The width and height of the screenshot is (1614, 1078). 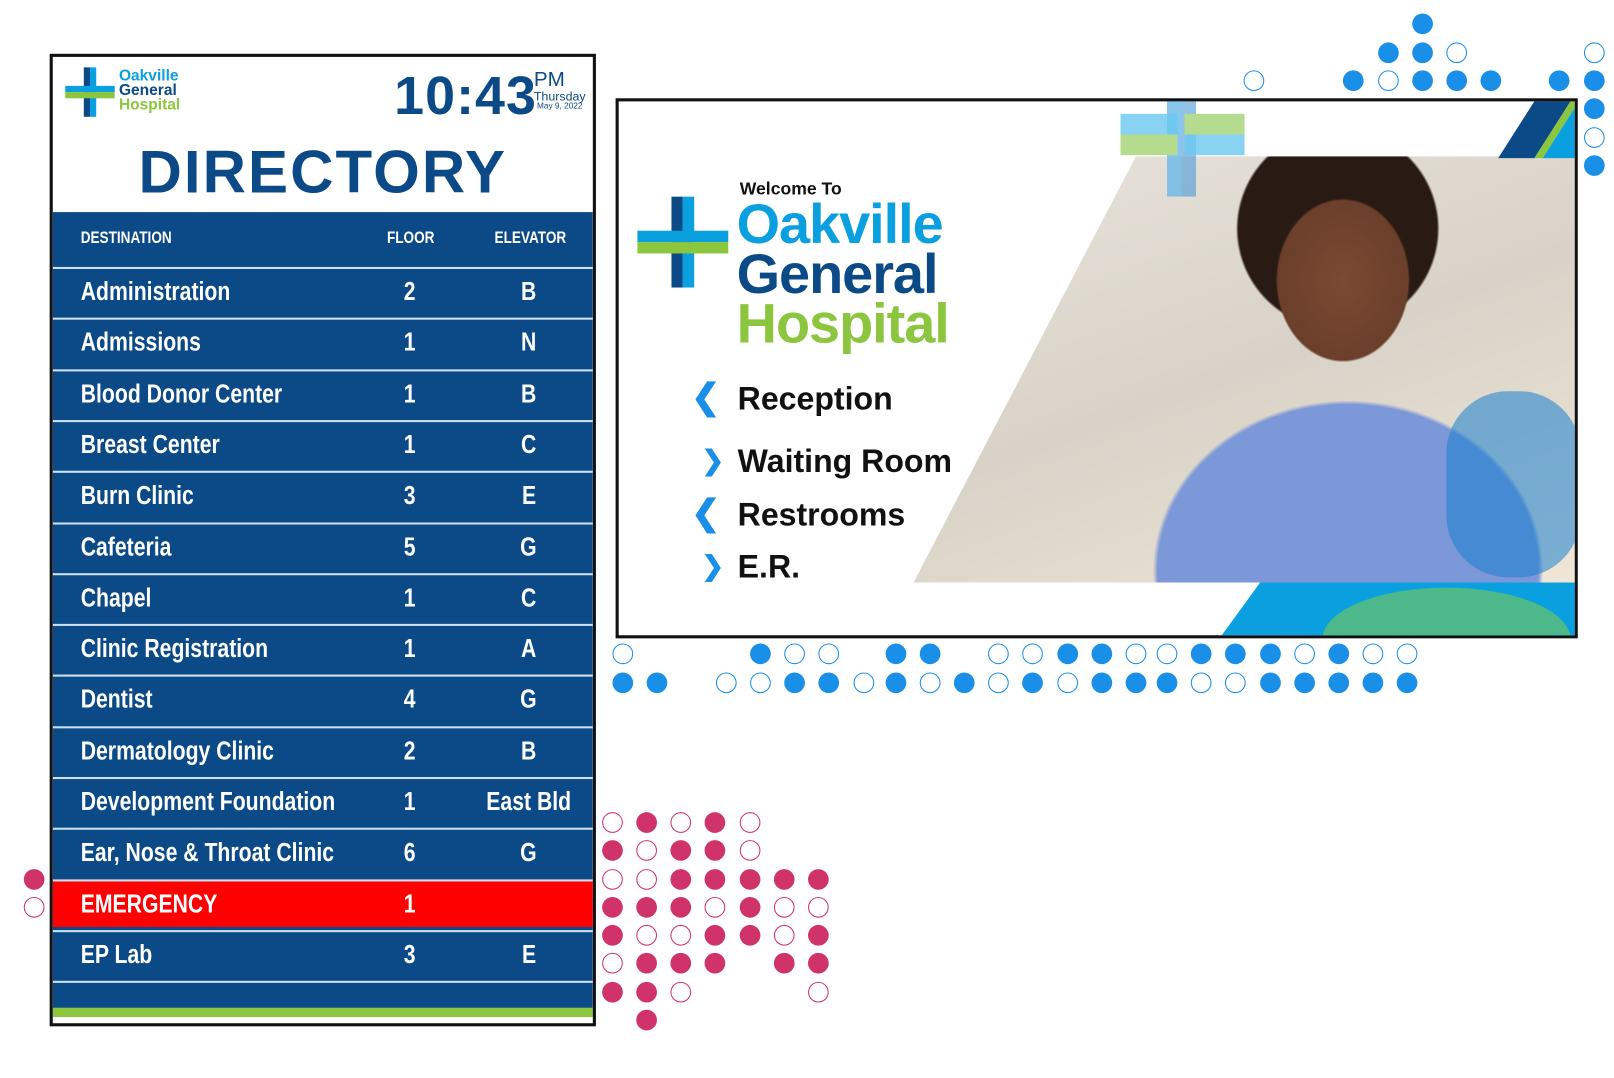 What do you see at coordinates (528, 955) in the screenshot?
I see `row-elevator: E` at bounding box center [528, 955].